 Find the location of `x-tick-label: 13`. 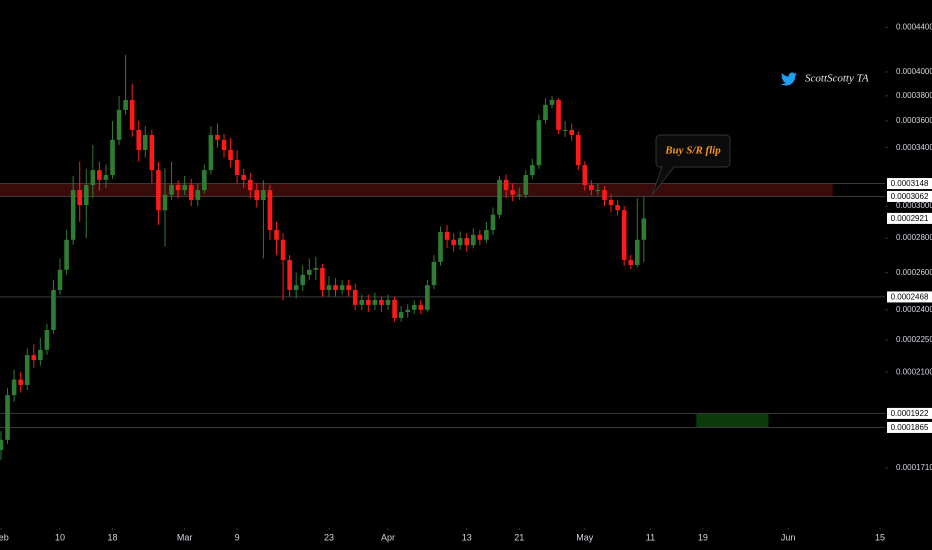

x-tick-label: 13 is located at coordinates (467, 537).